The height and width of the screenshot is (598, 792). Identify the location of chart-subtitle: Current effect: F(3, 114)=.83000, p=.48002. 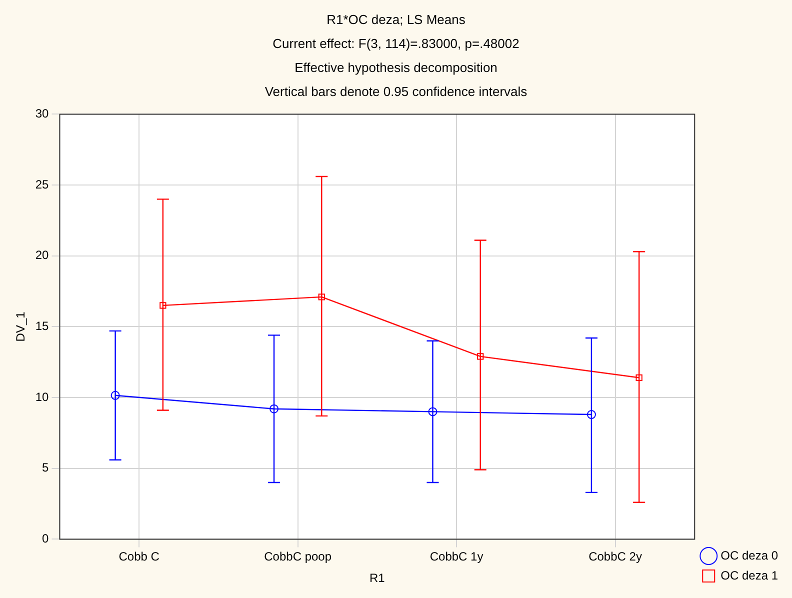
(396, 44).